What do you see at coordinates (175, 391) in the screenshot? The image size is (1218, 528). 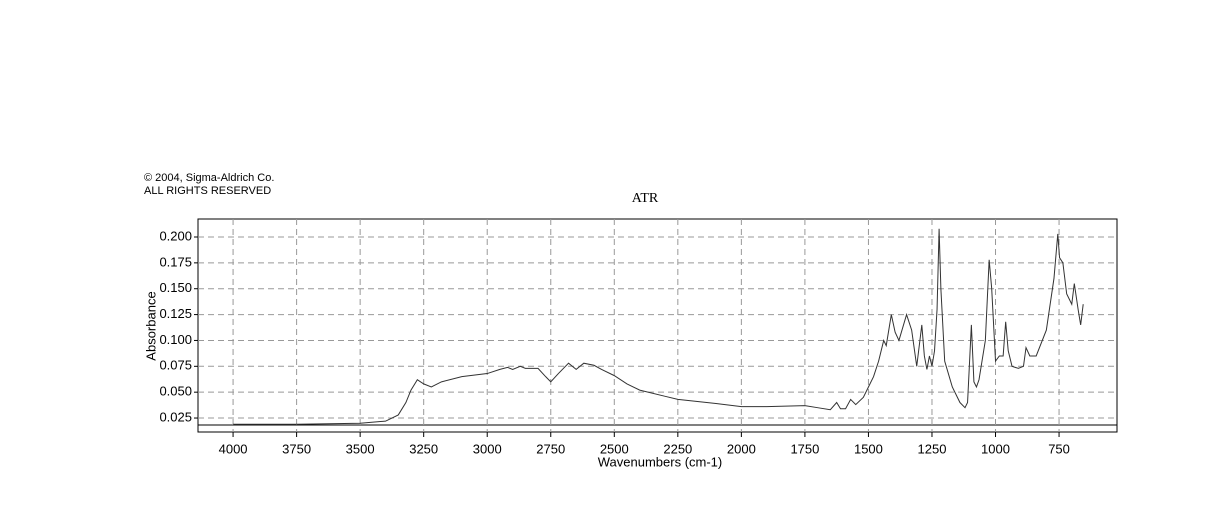 I see `y-tick-label: 0.050` at bounding box center [175, 391].